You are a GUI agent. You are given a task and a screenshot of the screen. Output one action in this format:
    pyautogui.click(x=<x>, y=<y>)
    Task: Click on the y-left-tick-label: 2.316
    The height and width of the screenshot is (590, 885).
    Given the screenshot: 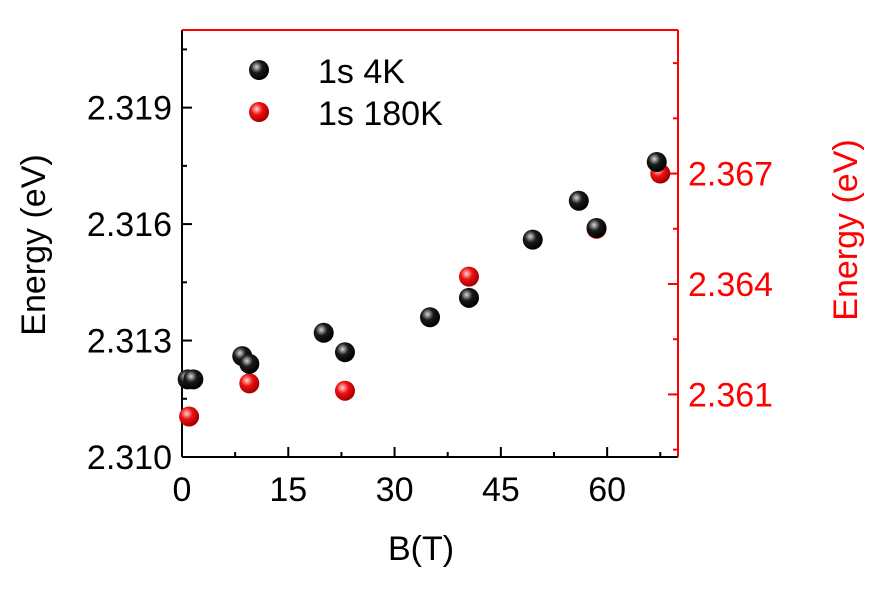 What is the action you would take?
    pyautogui.click(x=129, y=225)
    